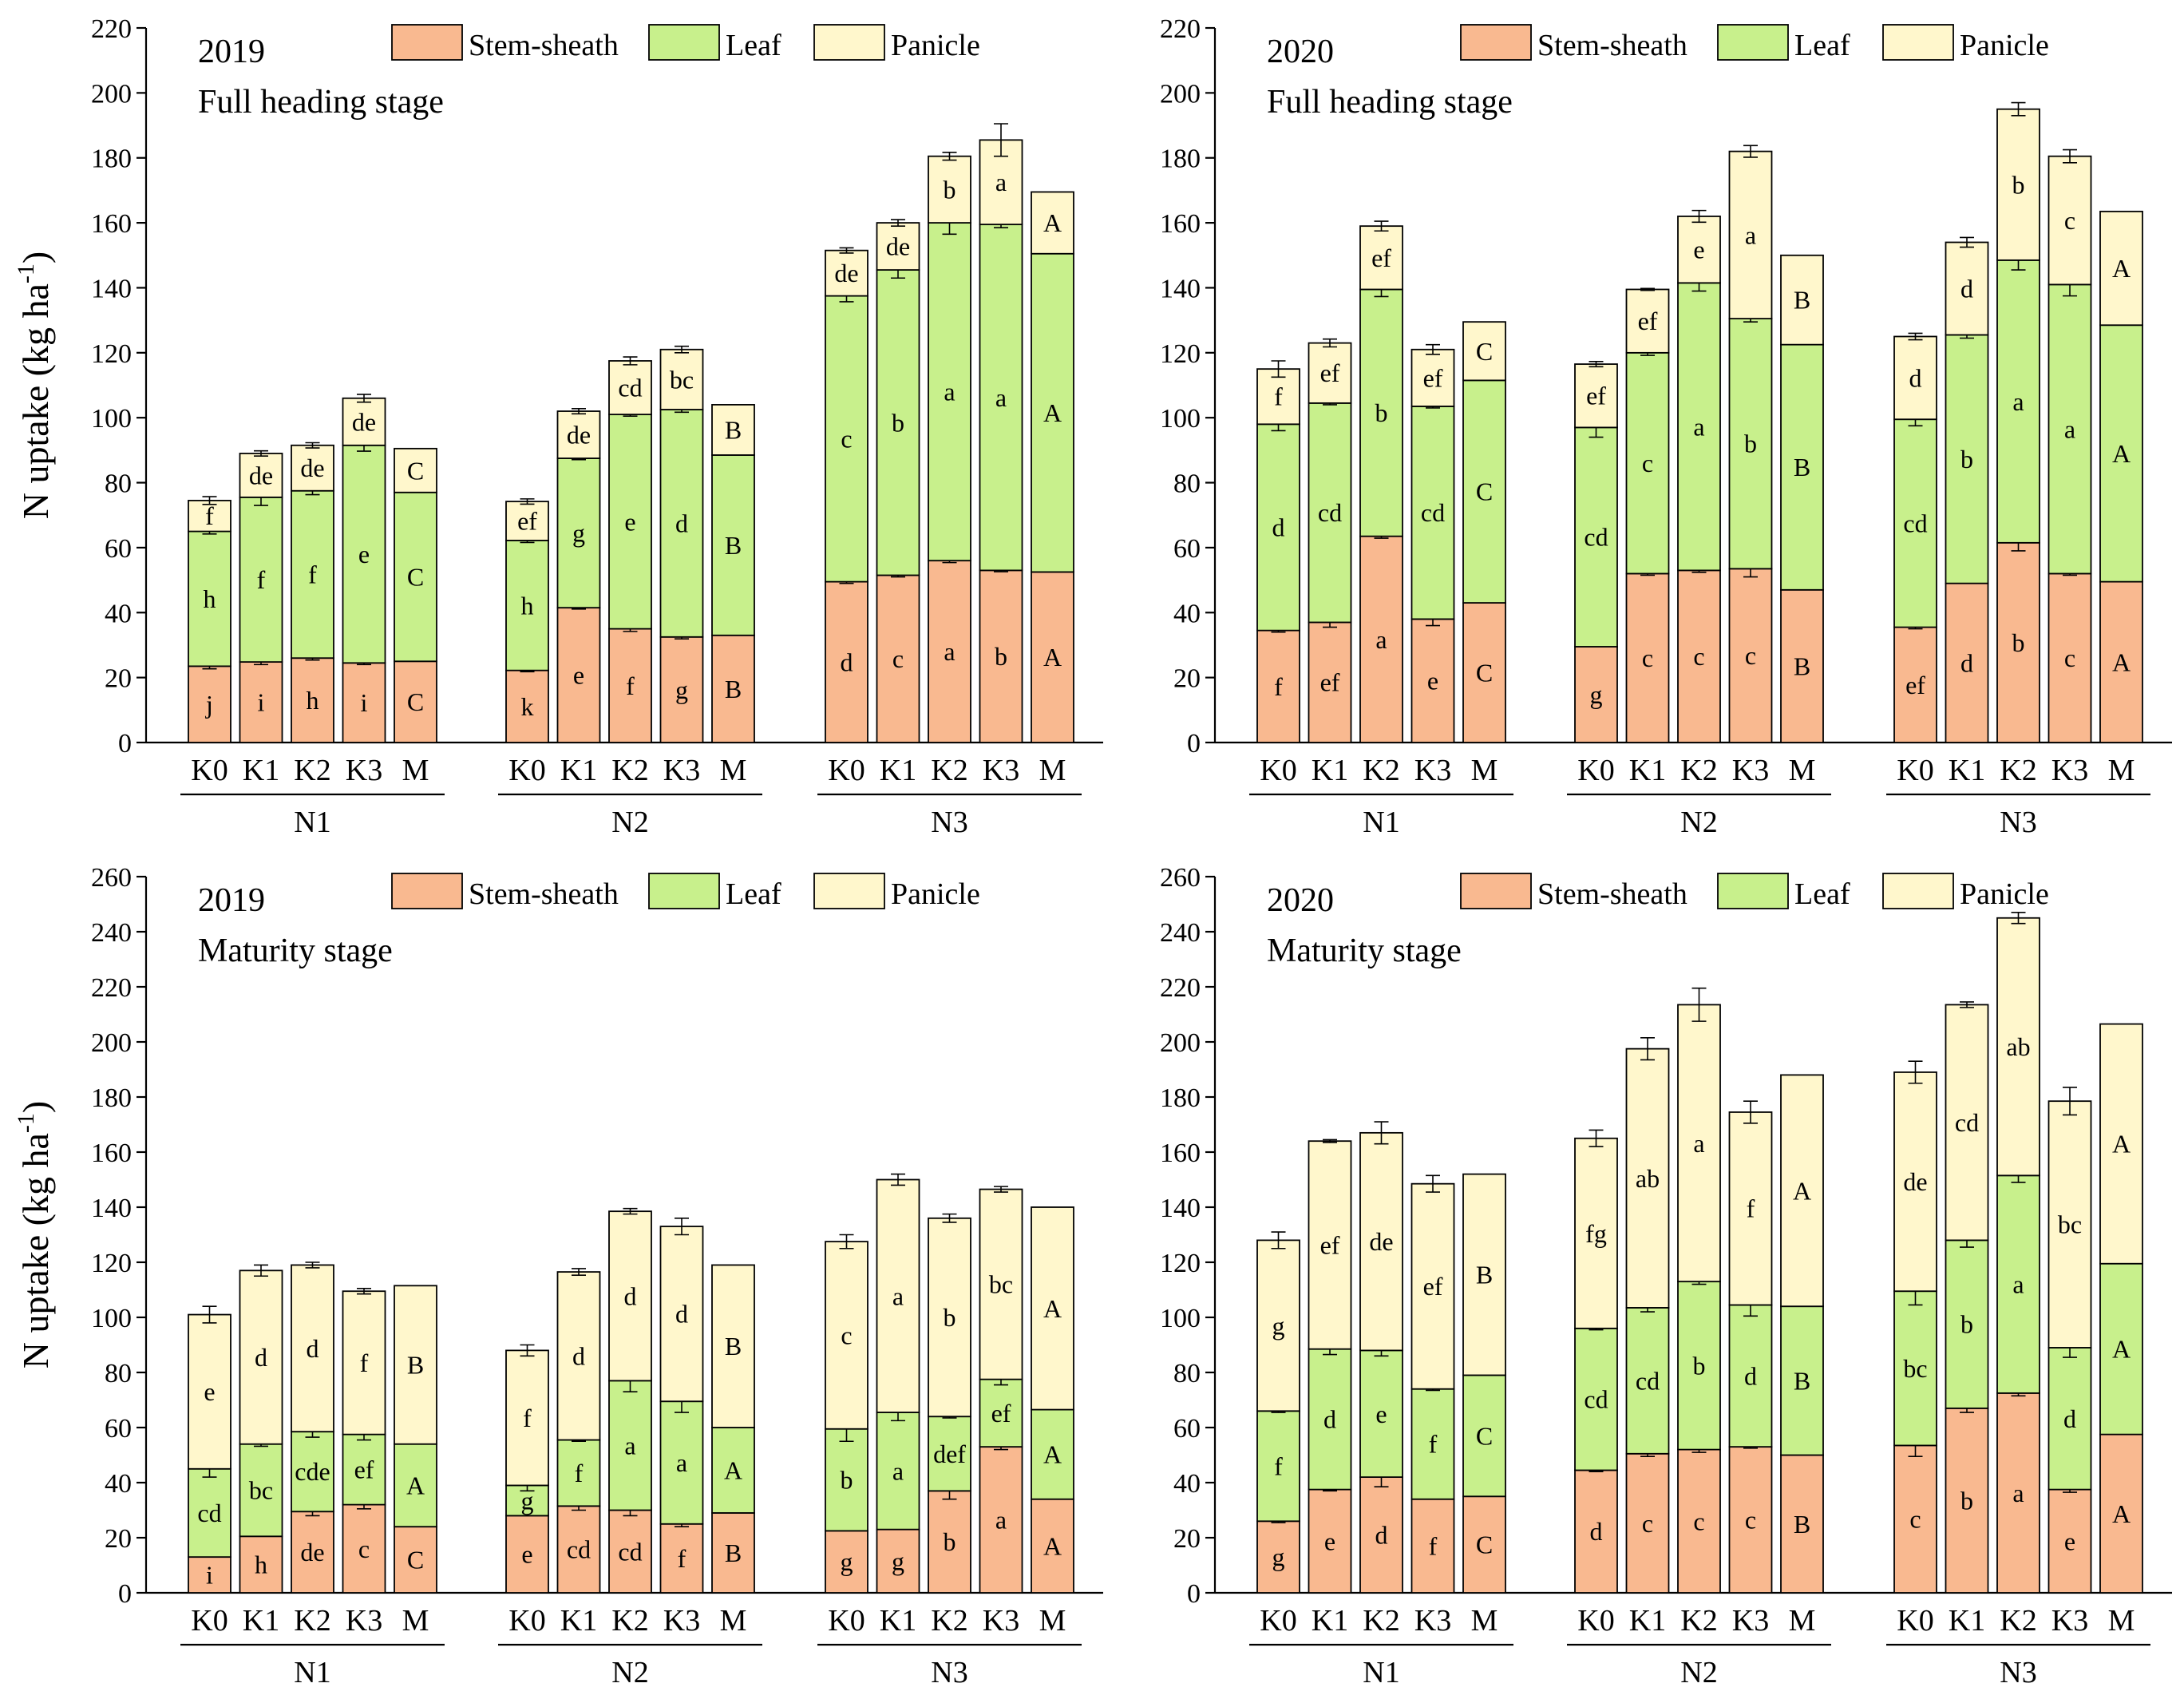  Describe the element at coordinates (753, 45) in the screenshot. I see `legend-leaf-label: Leaf` at that location.